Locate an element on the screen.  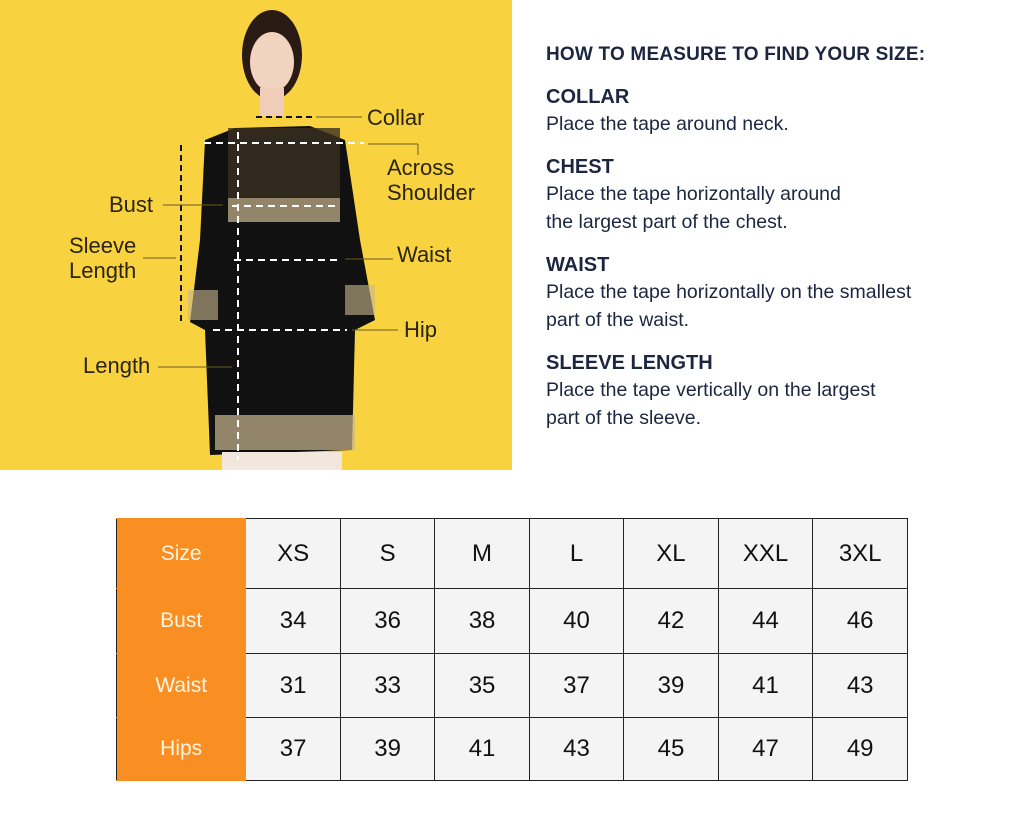
label-collar: Collar is located at coordinates (396, 117).